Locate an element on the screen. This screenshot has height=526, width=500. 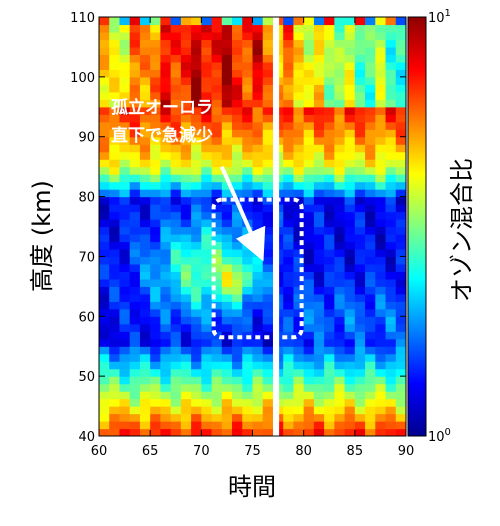
svg-text: 100 is located at coordinates (439, 436).